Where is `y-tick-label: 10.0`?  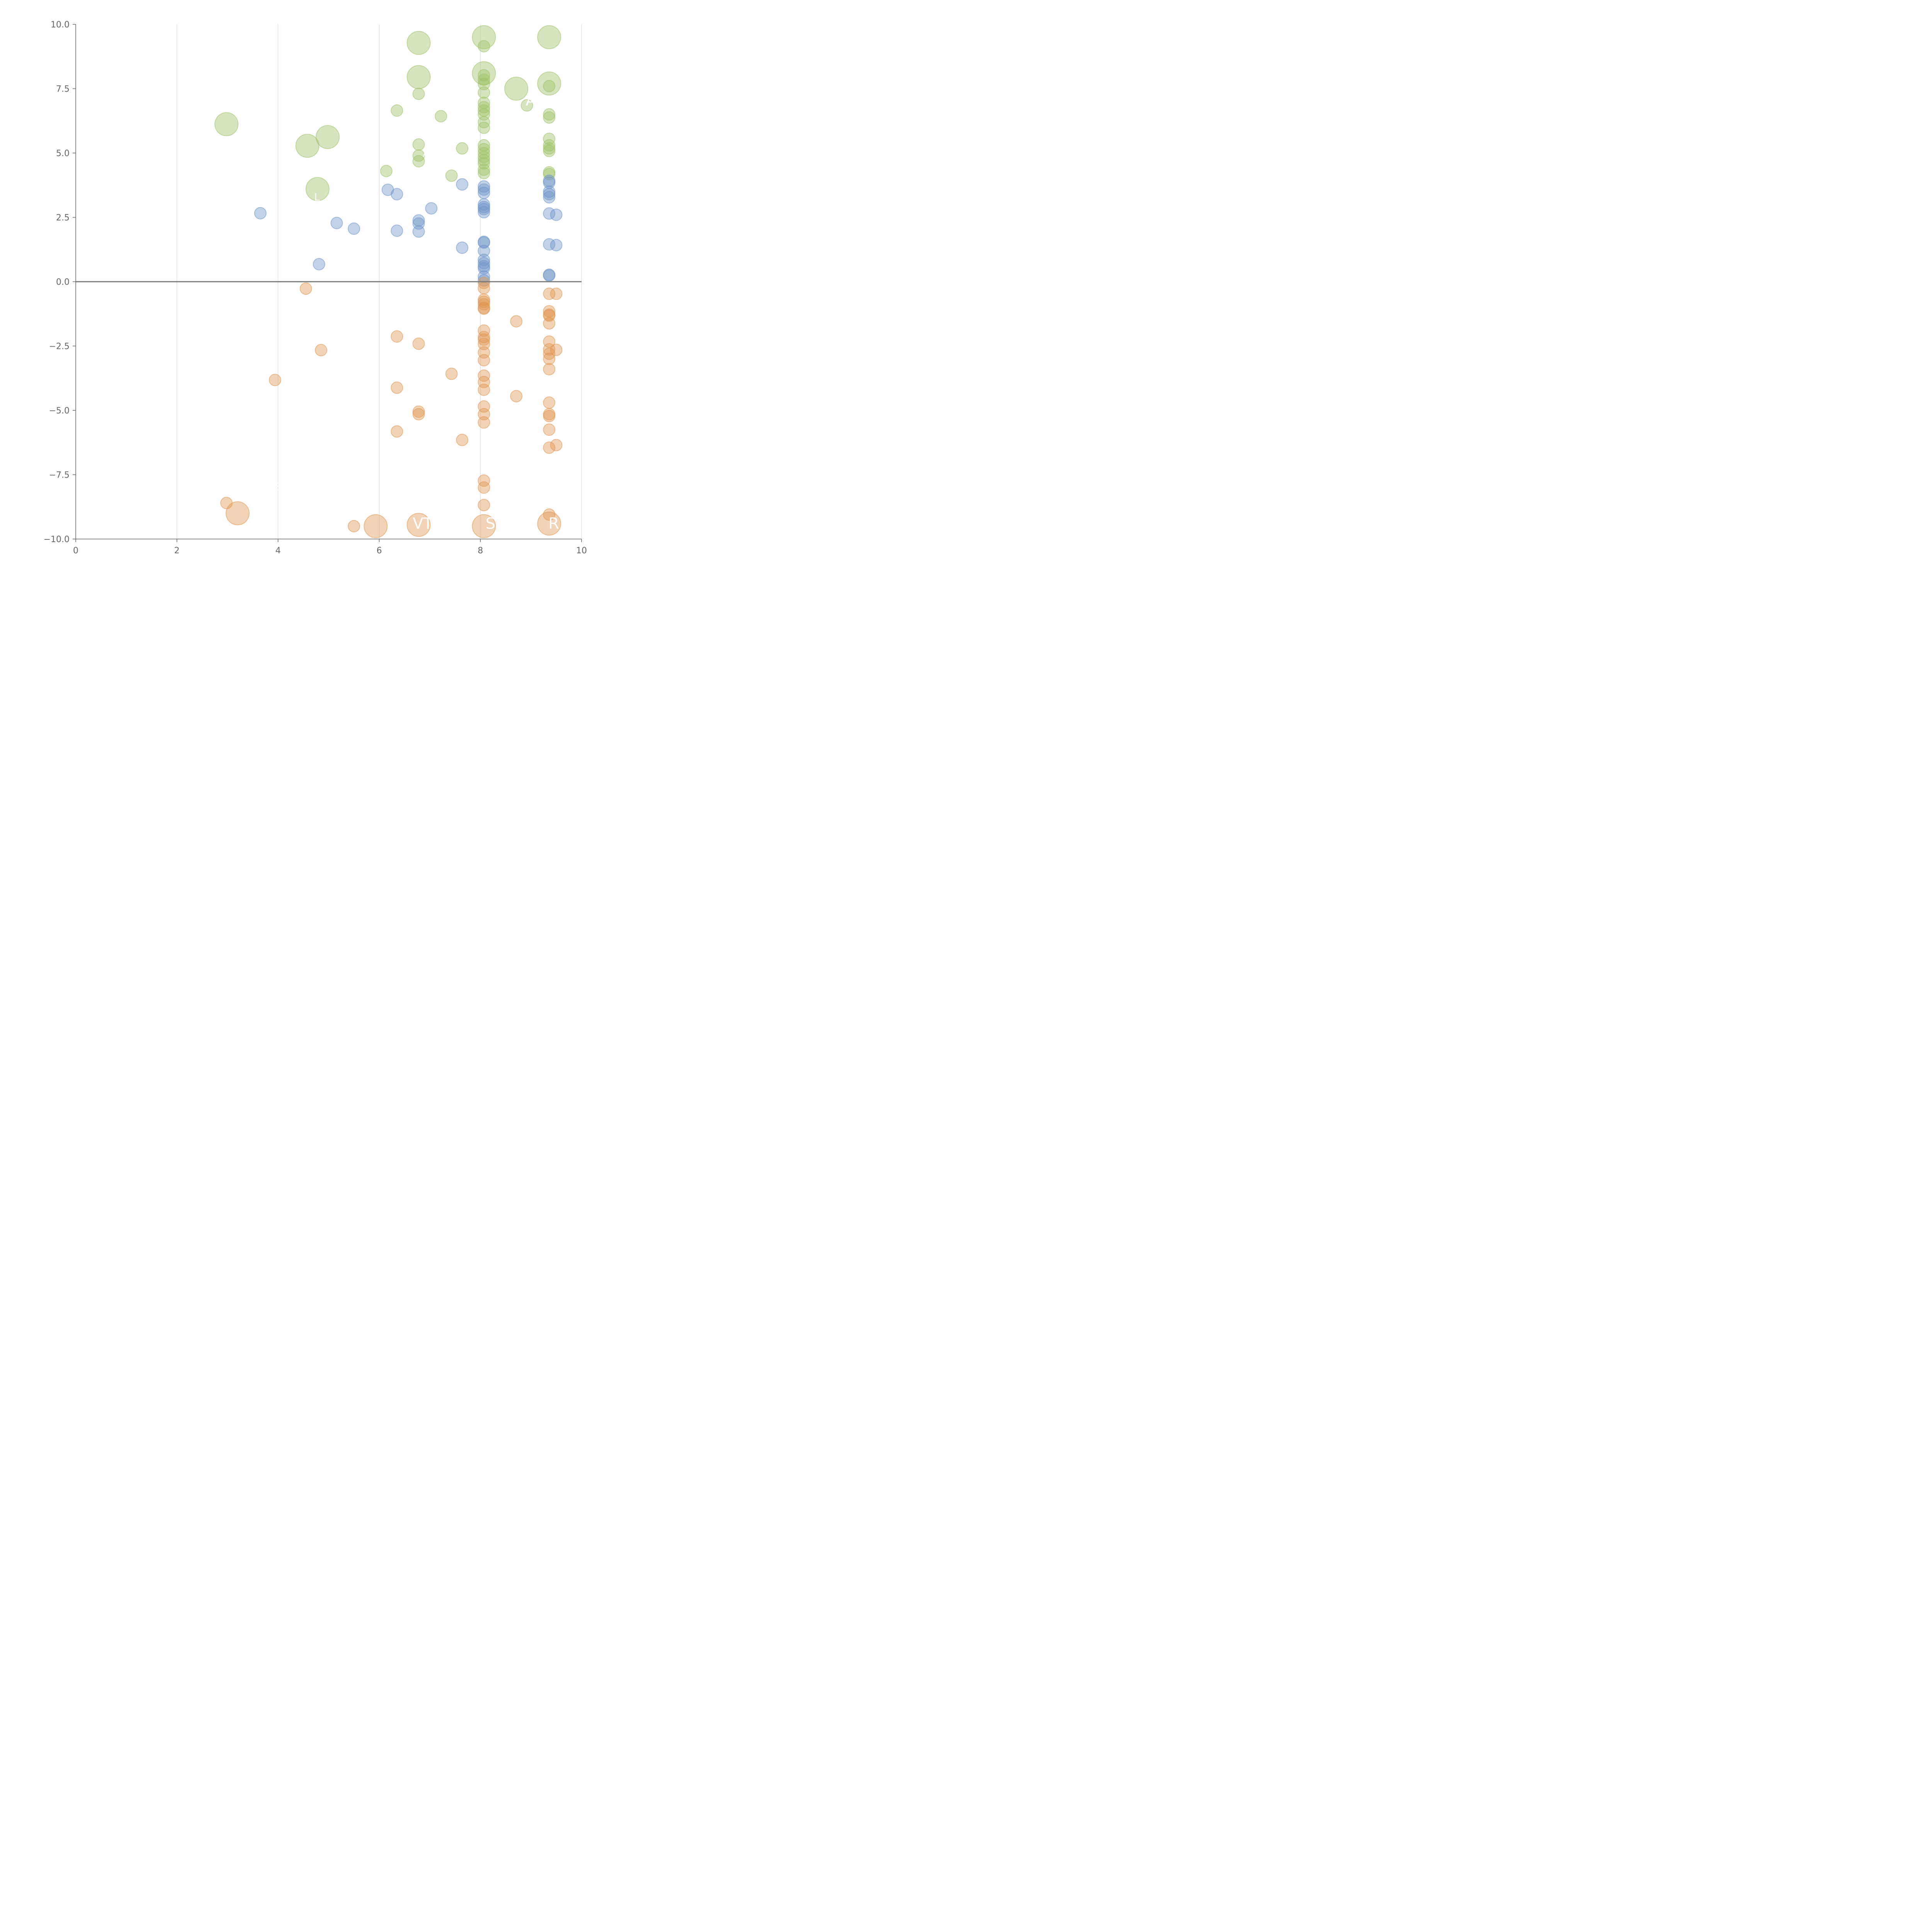 y-tick-label: 10.0 is located at coordinates (61, 25).